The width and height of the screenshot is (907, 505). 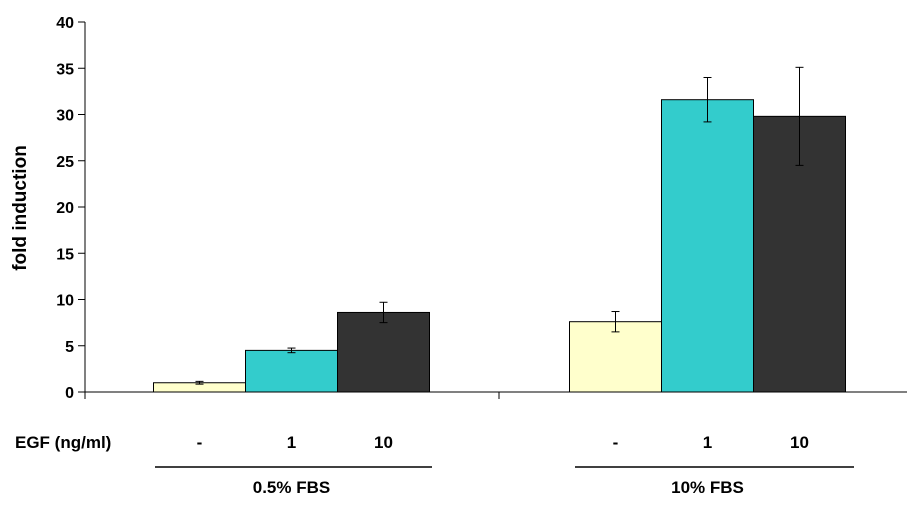 I want to click on y-tick-label: 35, so click(x=65, y=69).